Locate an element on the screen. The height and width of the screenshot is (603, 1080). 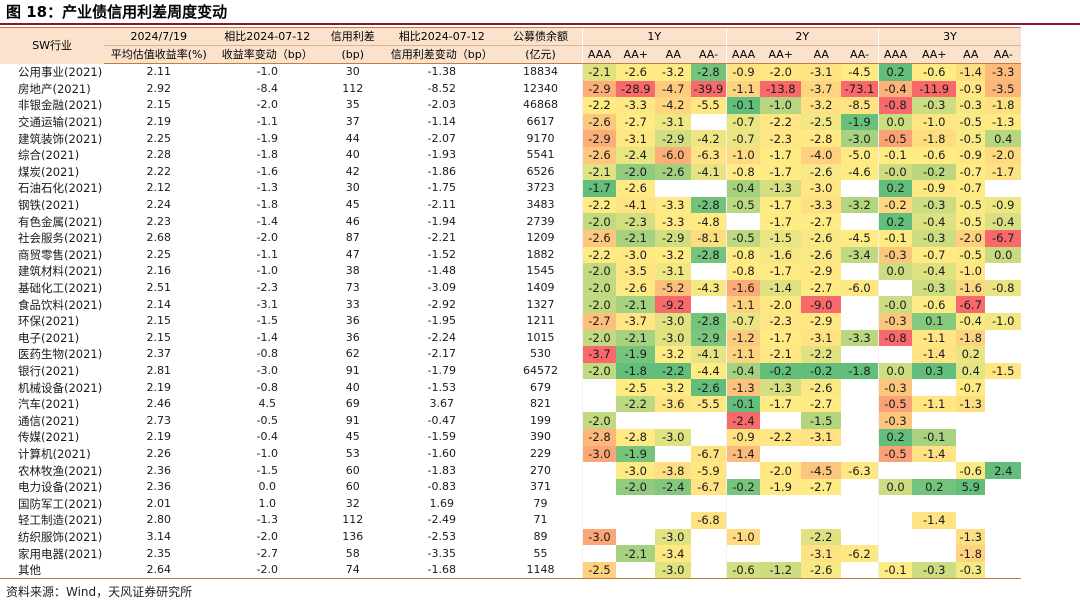
spread-change-heat-cell: -6.7 is located at coordinates (971, 304).